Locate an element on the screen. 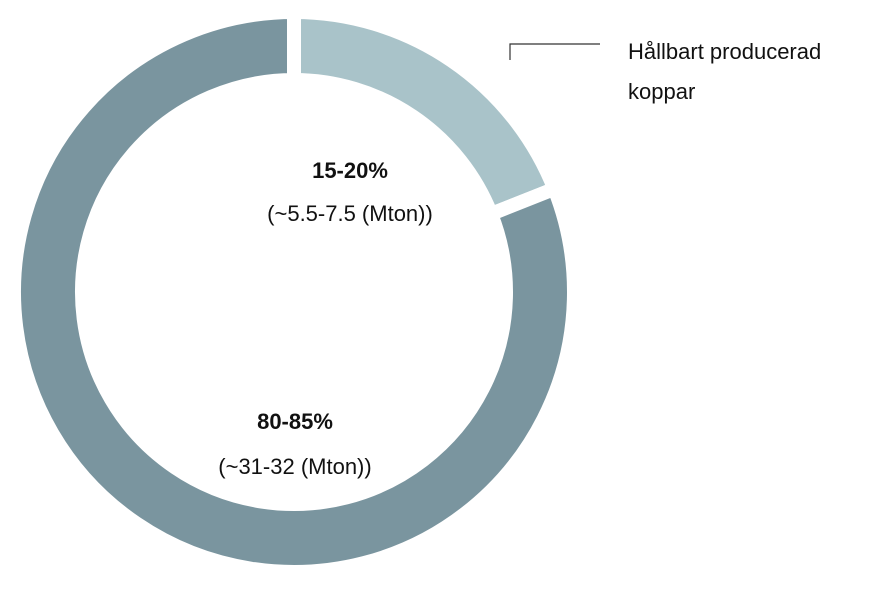 The height and width of the screenshot is (590, 894). donut-segment is located at coordinates (425, 114).